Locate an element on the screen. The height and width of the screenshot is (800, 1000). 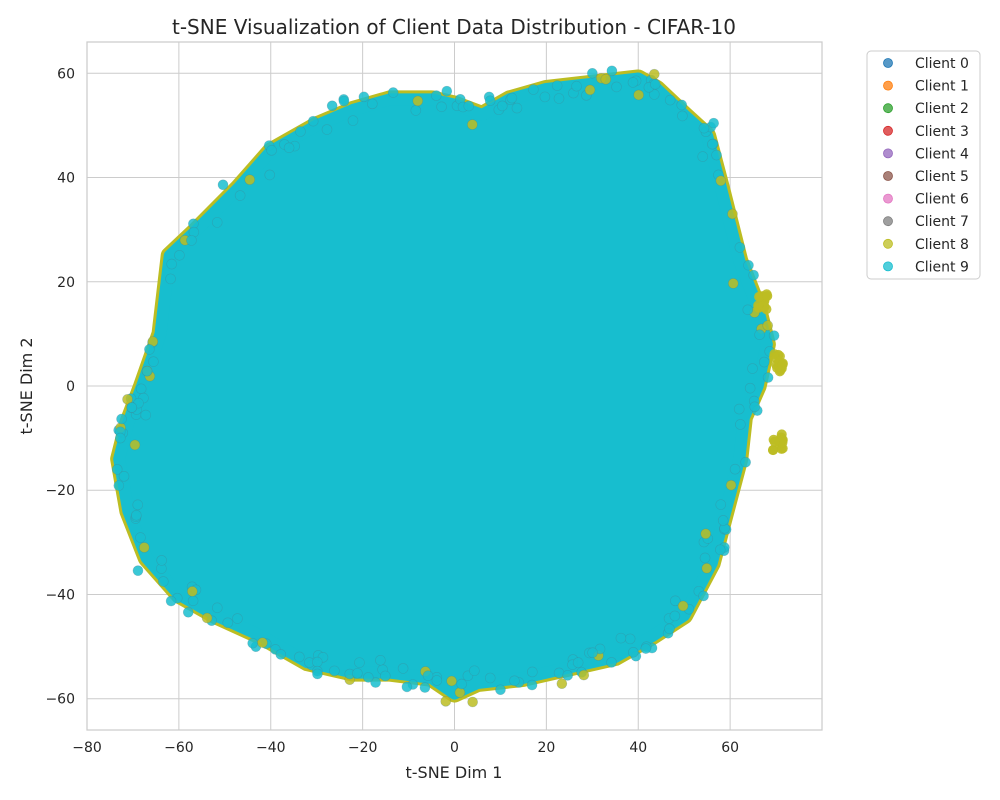
x-tick-label: 40 is located at coordinates (638, 748).